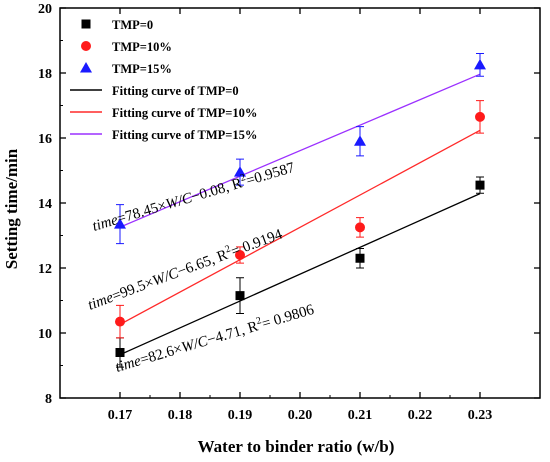 This screenshot has height=462, width=550. What do you see at coordinates (296, 446) in the screenshot?
I see `x-axis-title: Water to binder ratio (w/b)` at bounding box center [296, 446].